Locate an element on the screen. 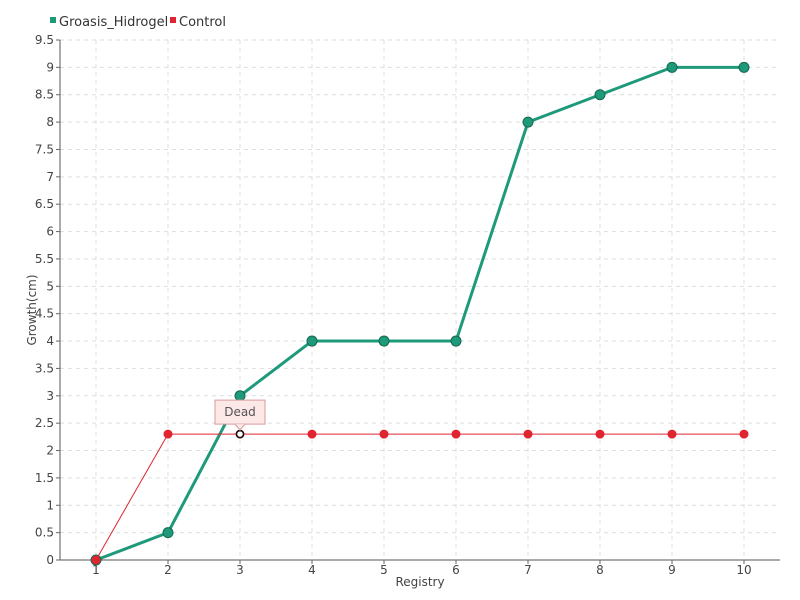  x-tick-label: 2 is located at coordinates (168, 570).